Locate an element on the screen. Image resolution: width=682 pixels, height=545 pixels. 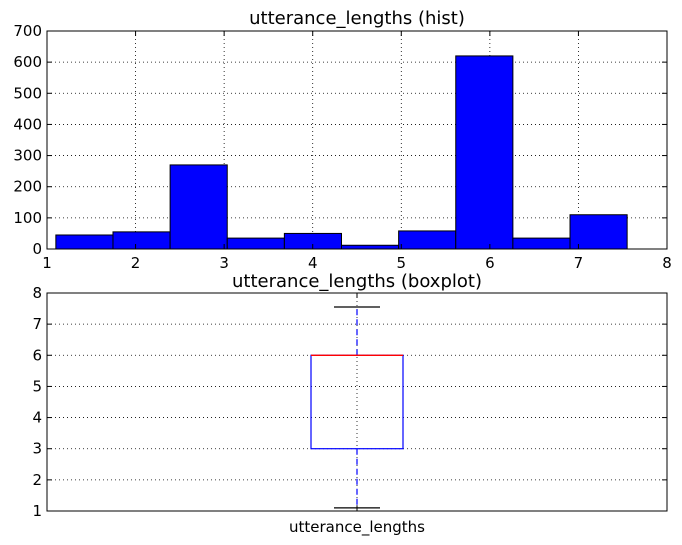
histogram-x-tick-label: 6 is located at coordinates (490, 263).